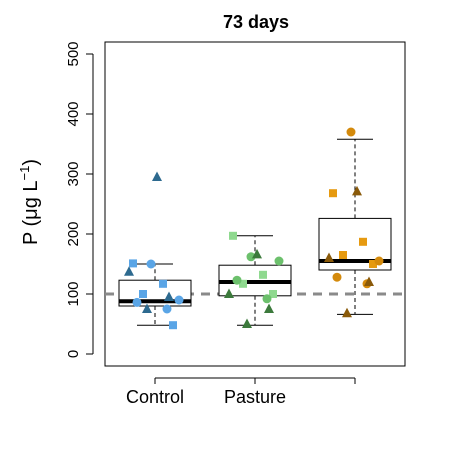  I want to click on x-tick-label-pasture: Pasture, so click(255, 397).